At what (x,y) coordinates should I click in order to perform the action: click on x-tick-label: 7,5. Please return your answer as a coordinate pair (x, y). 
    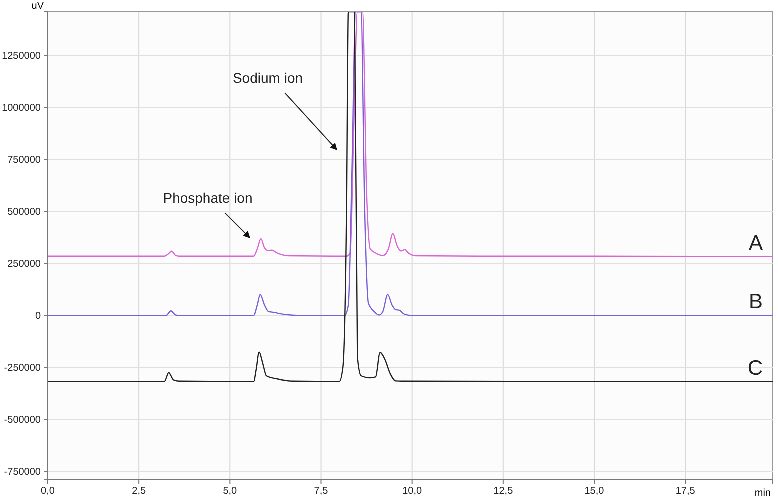
    Looking at the image, I should click on (321, 492).